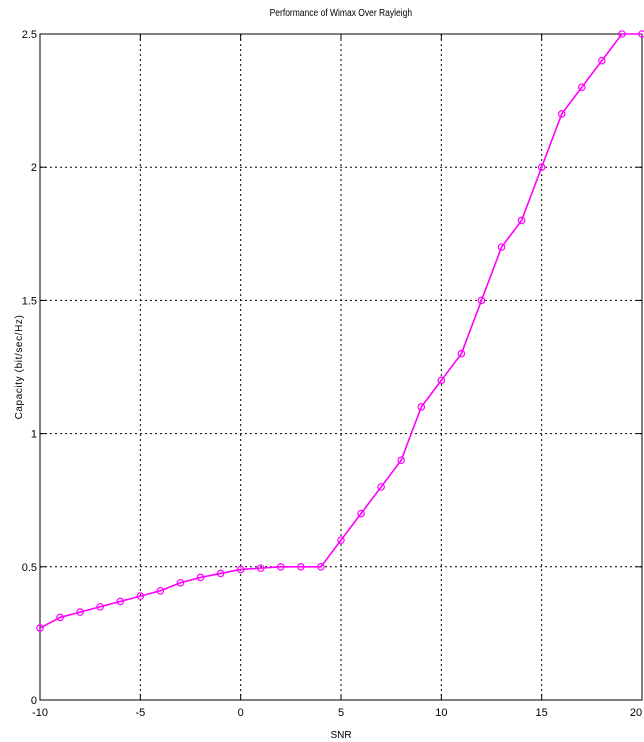 Image resolution: width=644 pixels, height=742 pixels. I want to click on y-axis-title: Capacity (bit/sec/Hz), so click(19, 367).